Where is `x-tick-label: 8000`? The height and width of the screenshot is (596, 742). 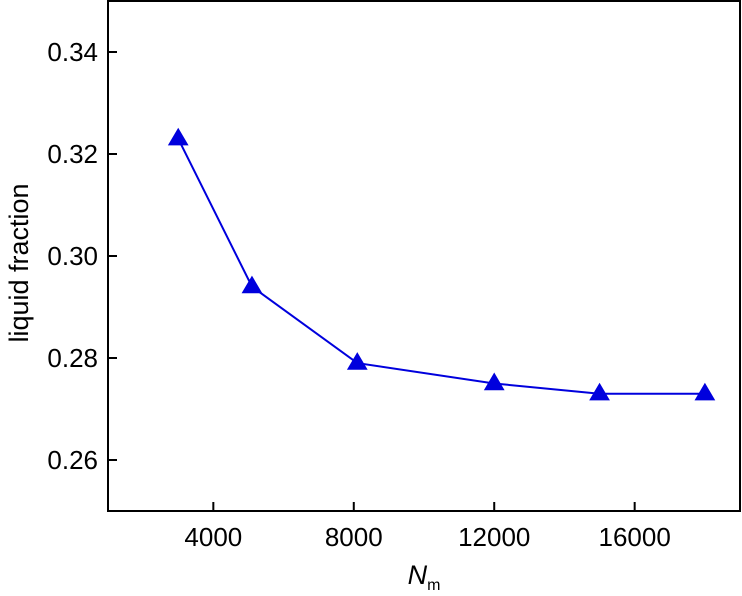
x-tick-label: 8000 is located at coordinates (354, 537).